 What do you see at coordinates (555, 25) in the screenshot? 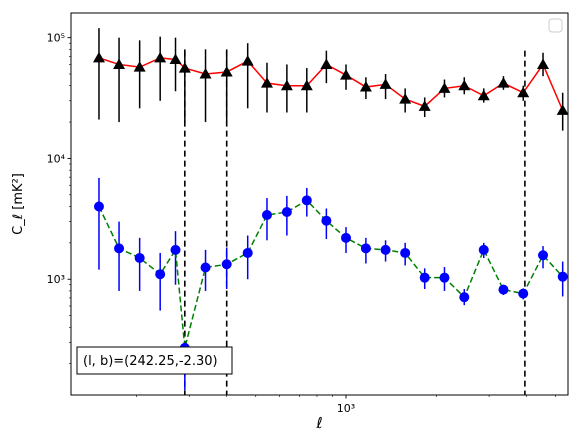
I see `legend` at bounding box center [555, 25].